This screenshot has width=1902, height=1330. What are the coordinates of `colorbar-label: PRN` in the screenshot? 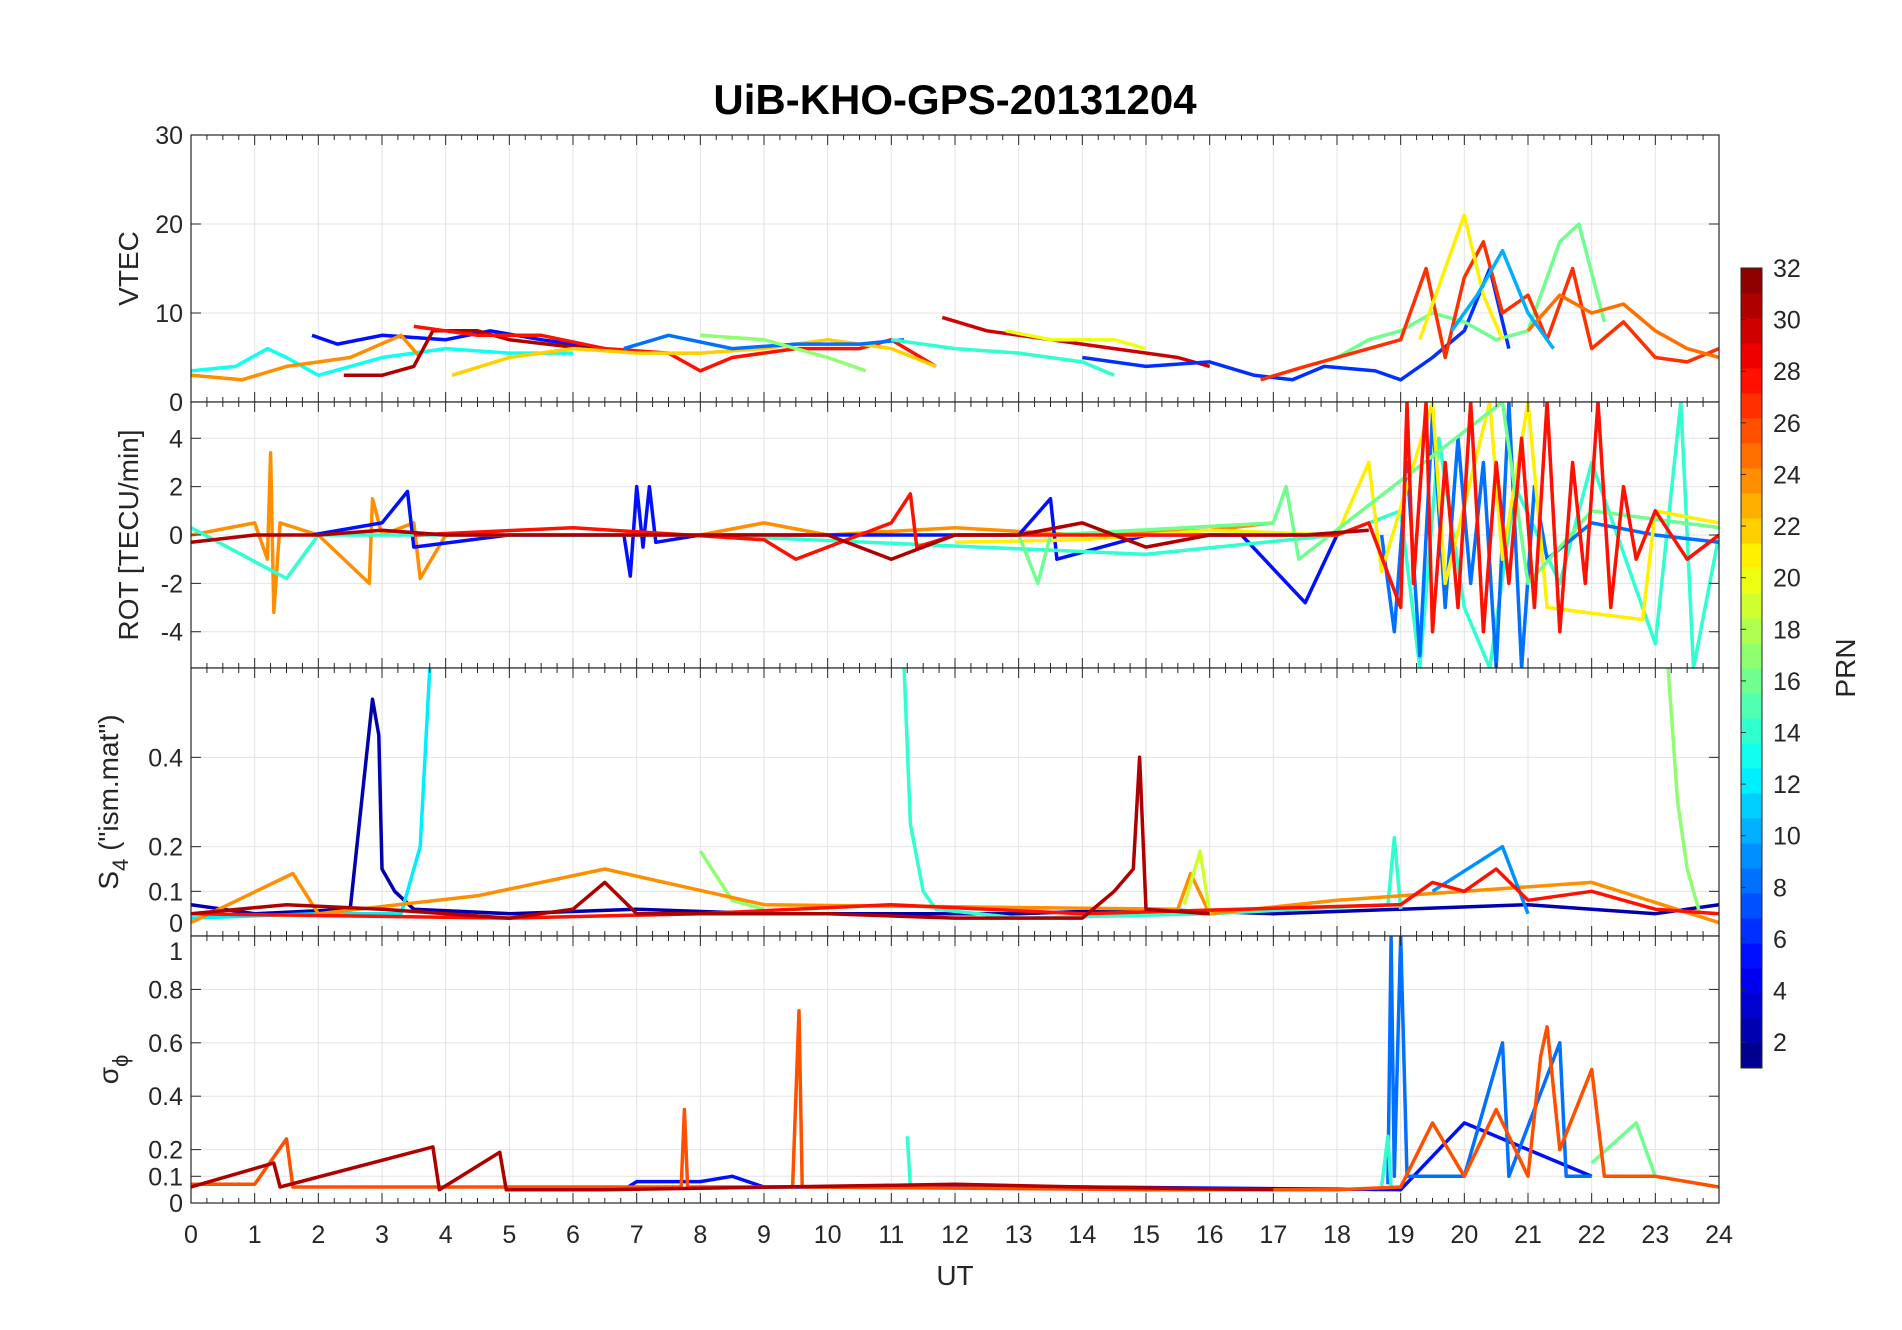 It's located at (1845, 667).